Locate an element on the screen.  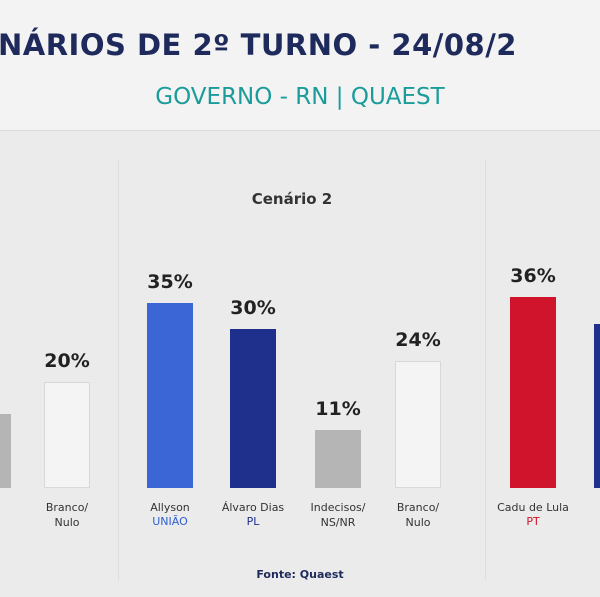
value-label: 30% is located at coordinates (253, 308).